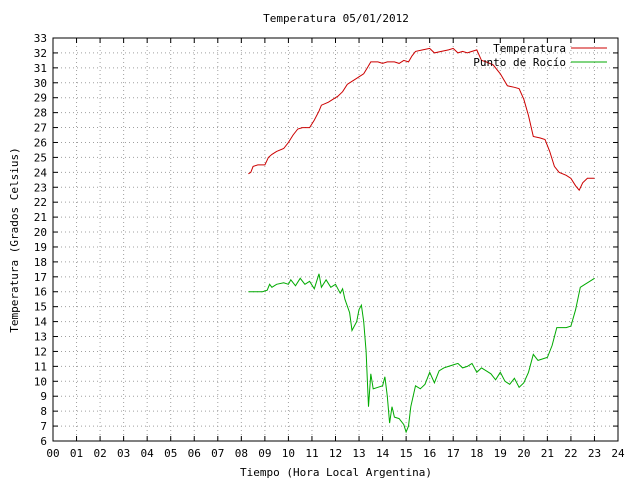 This screenshot has width=640, height=480. I want to click on x-tick-label: 05, so click(170, 453).